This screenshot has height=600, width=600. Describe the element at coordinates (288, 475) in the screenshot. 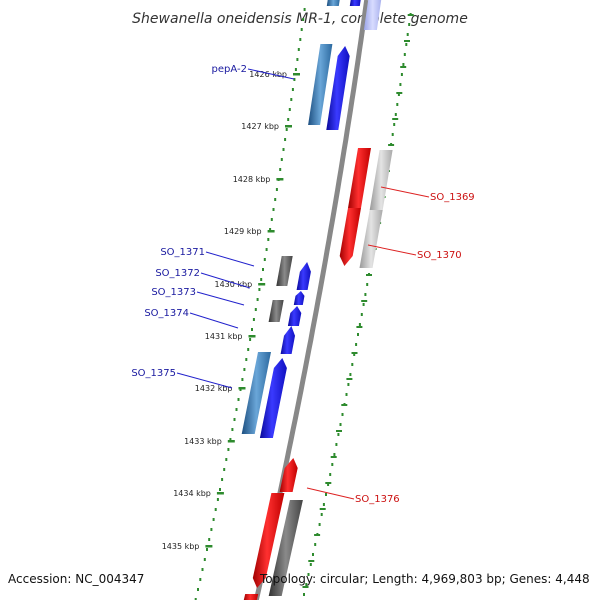

I see `cds-arrow-upstream` at that location.